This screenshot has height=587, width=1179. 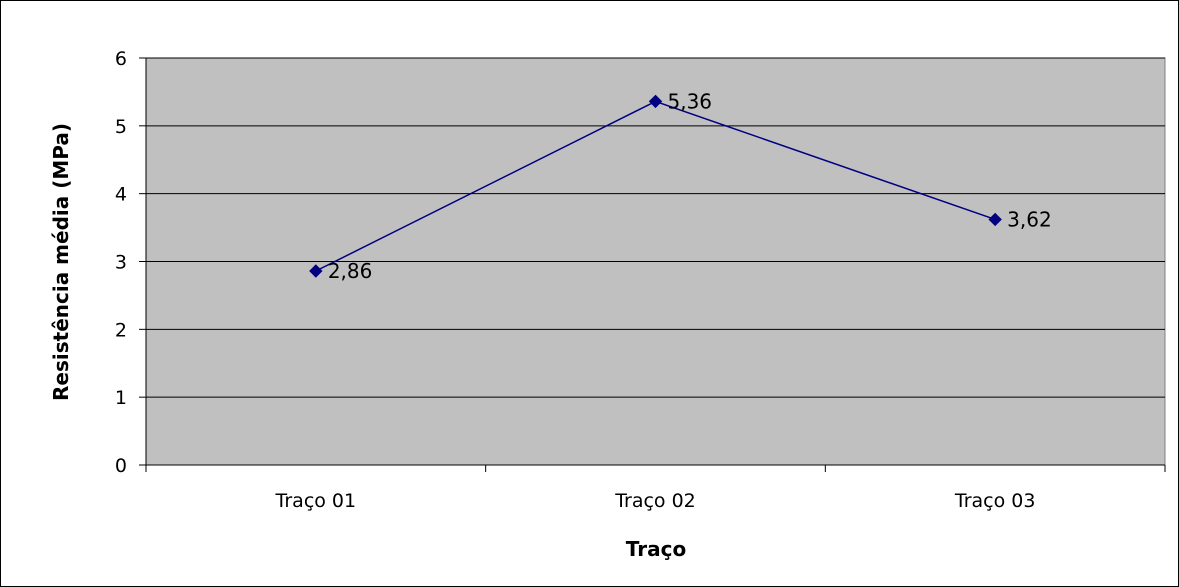 What do you see at coordinates (1029, 219) in the screenshot?
I see `data-label: 3,62` at bounding box center [1029, 219].